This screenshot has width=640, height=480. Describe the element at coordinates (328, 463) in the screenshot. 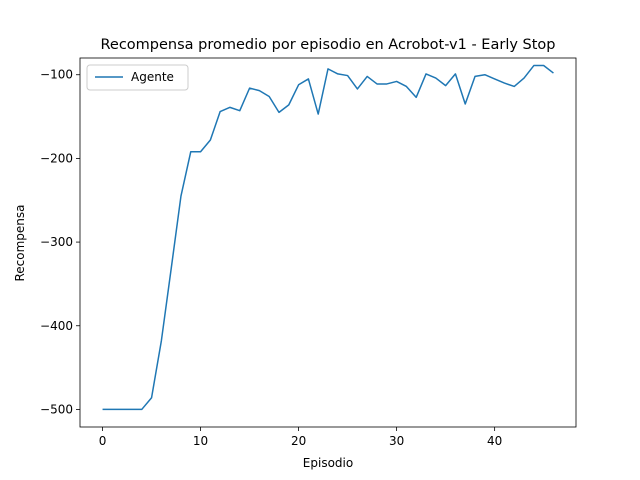

I see `x-axis-label: Episodio` at that location.